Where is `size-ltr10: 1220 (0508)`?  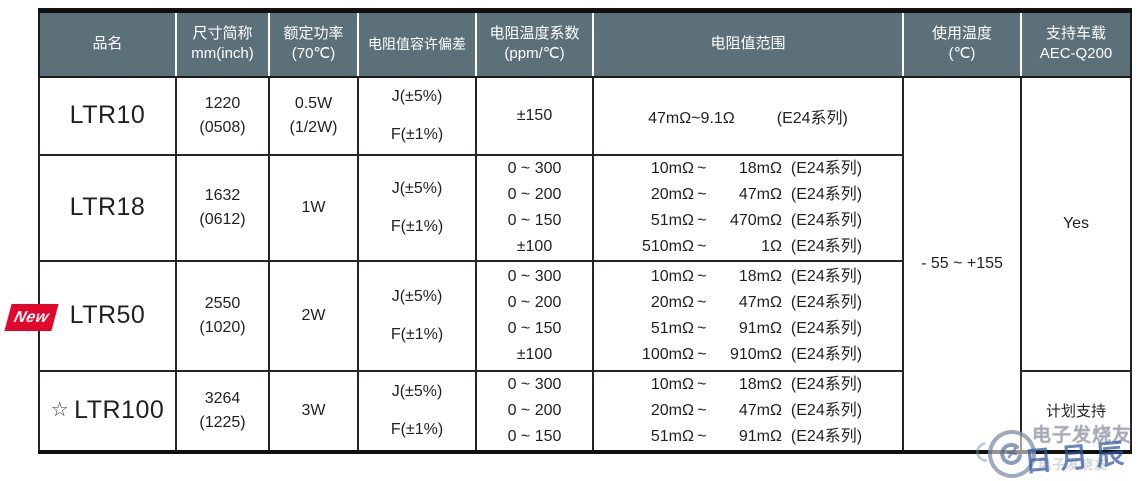
size-ltr10: 1220 (0508) is located at coordinates (222, 115).